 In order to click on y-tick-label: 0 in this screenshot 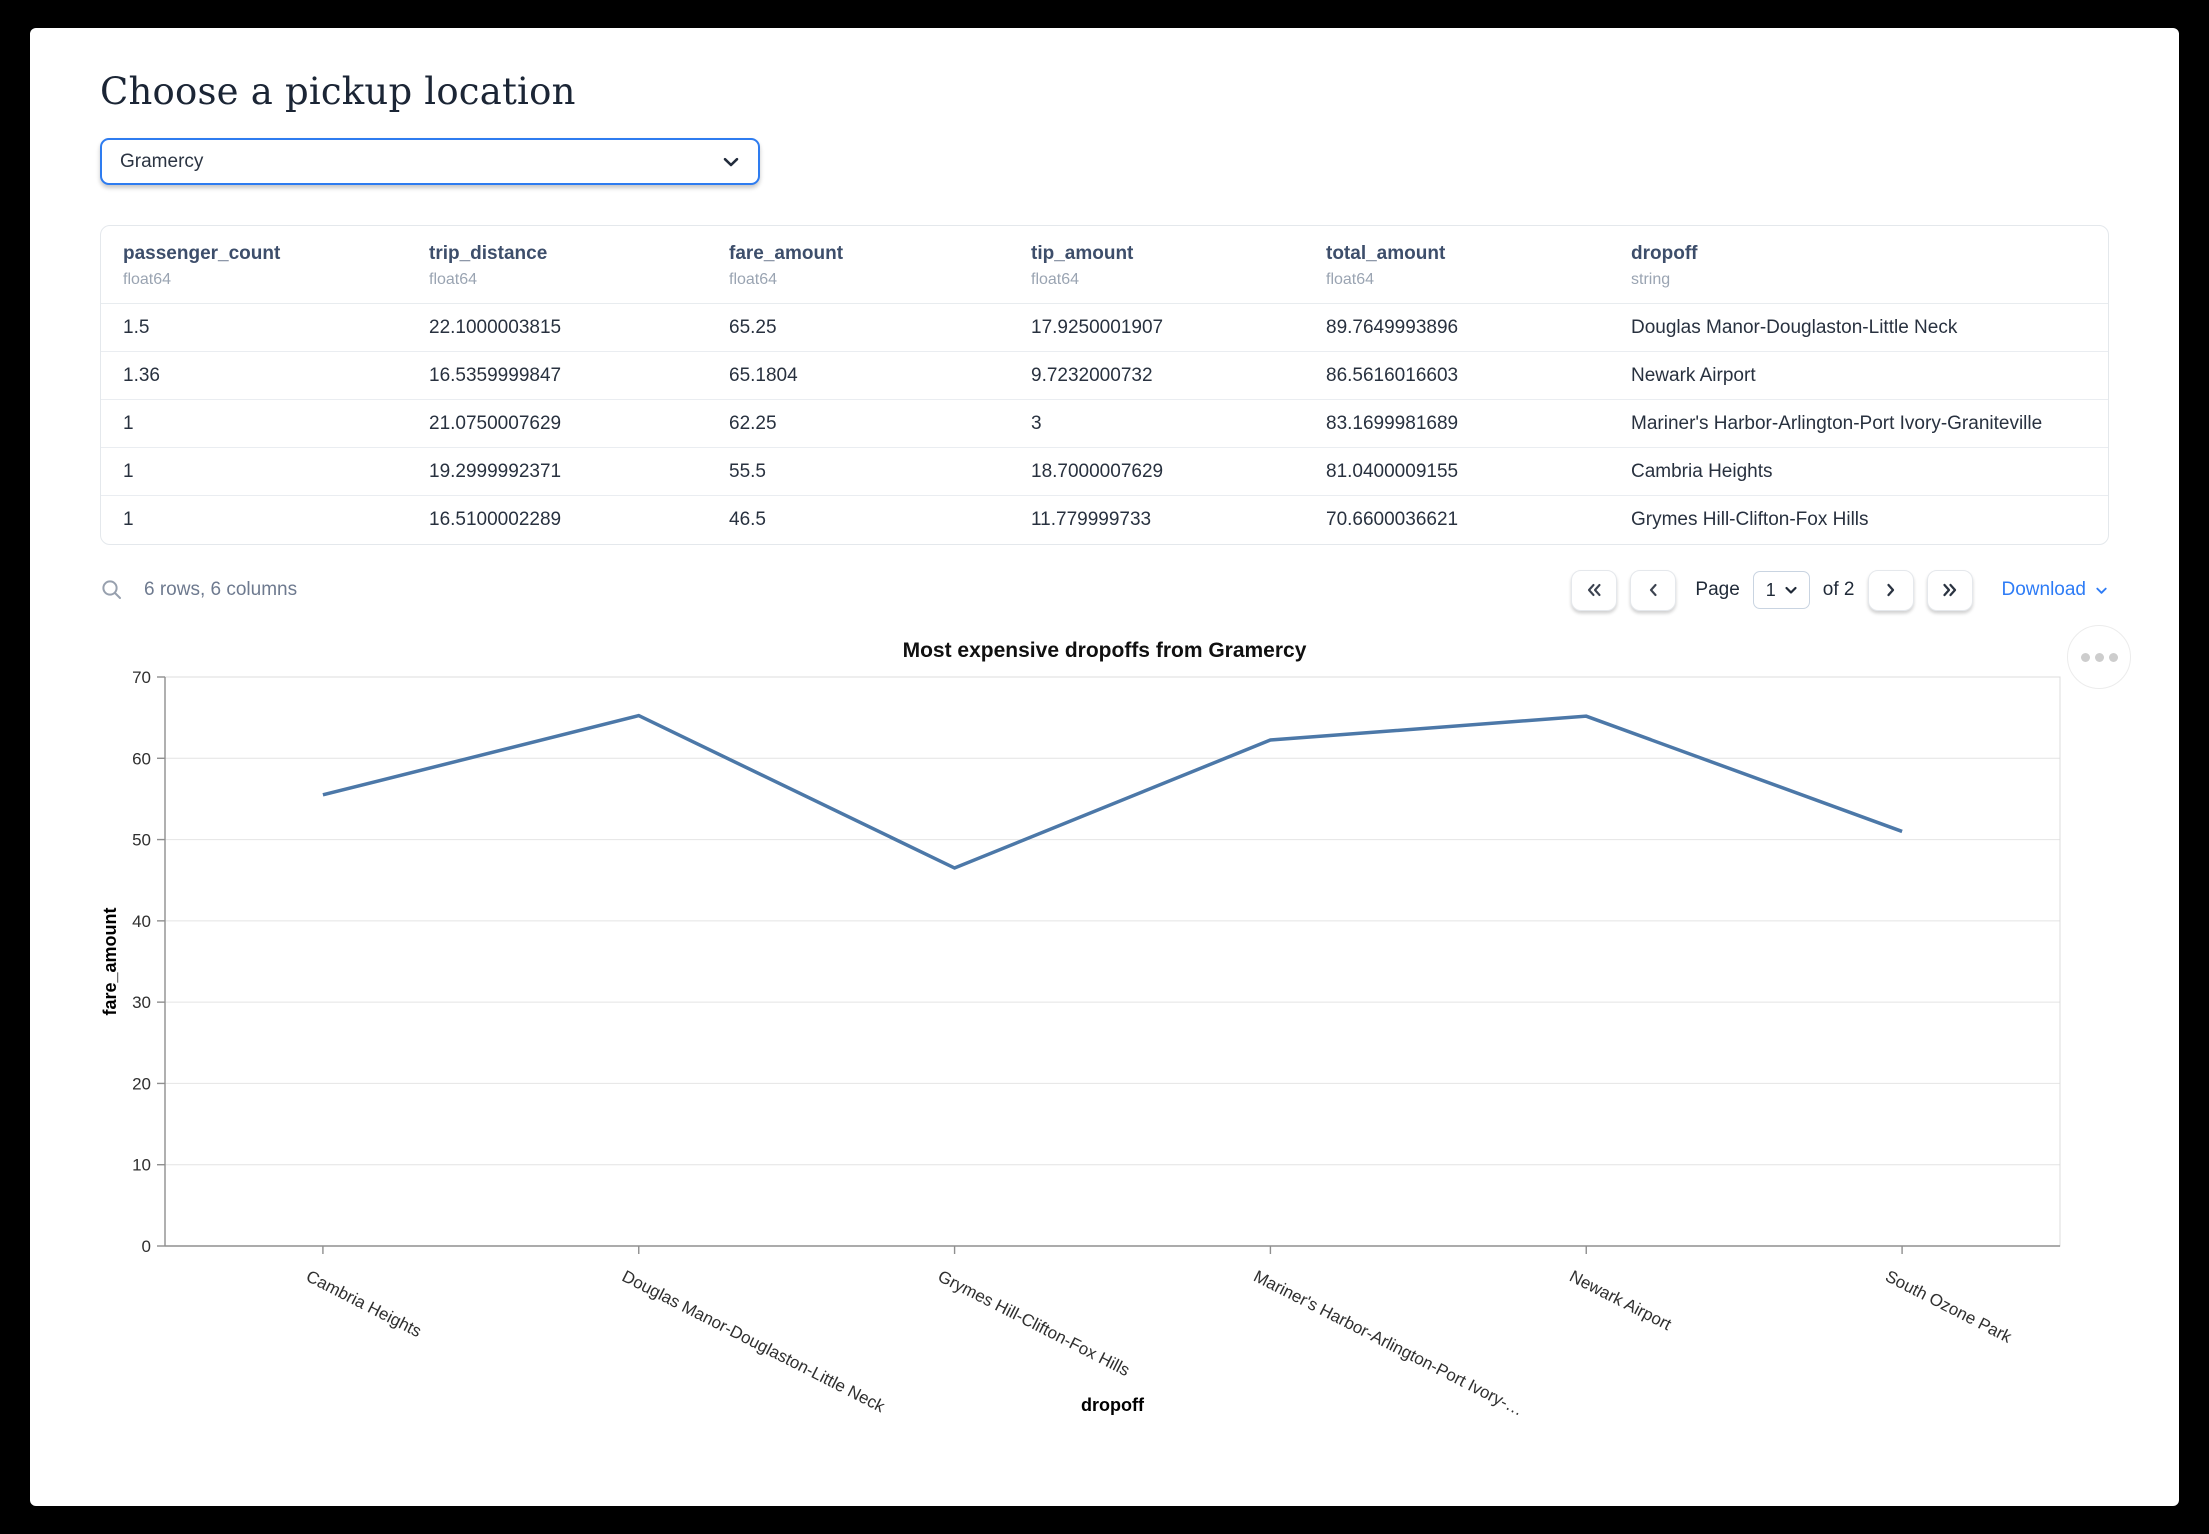, I will do `click(146, 1246)`.